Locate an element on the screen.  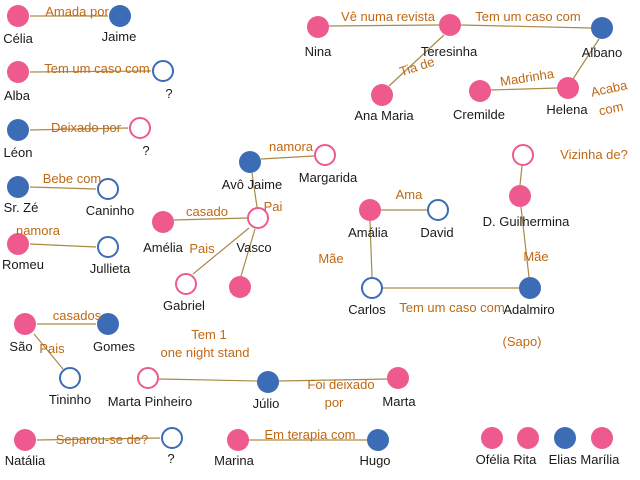
person-name-leon: Léon is located at coordinates (18, 152).